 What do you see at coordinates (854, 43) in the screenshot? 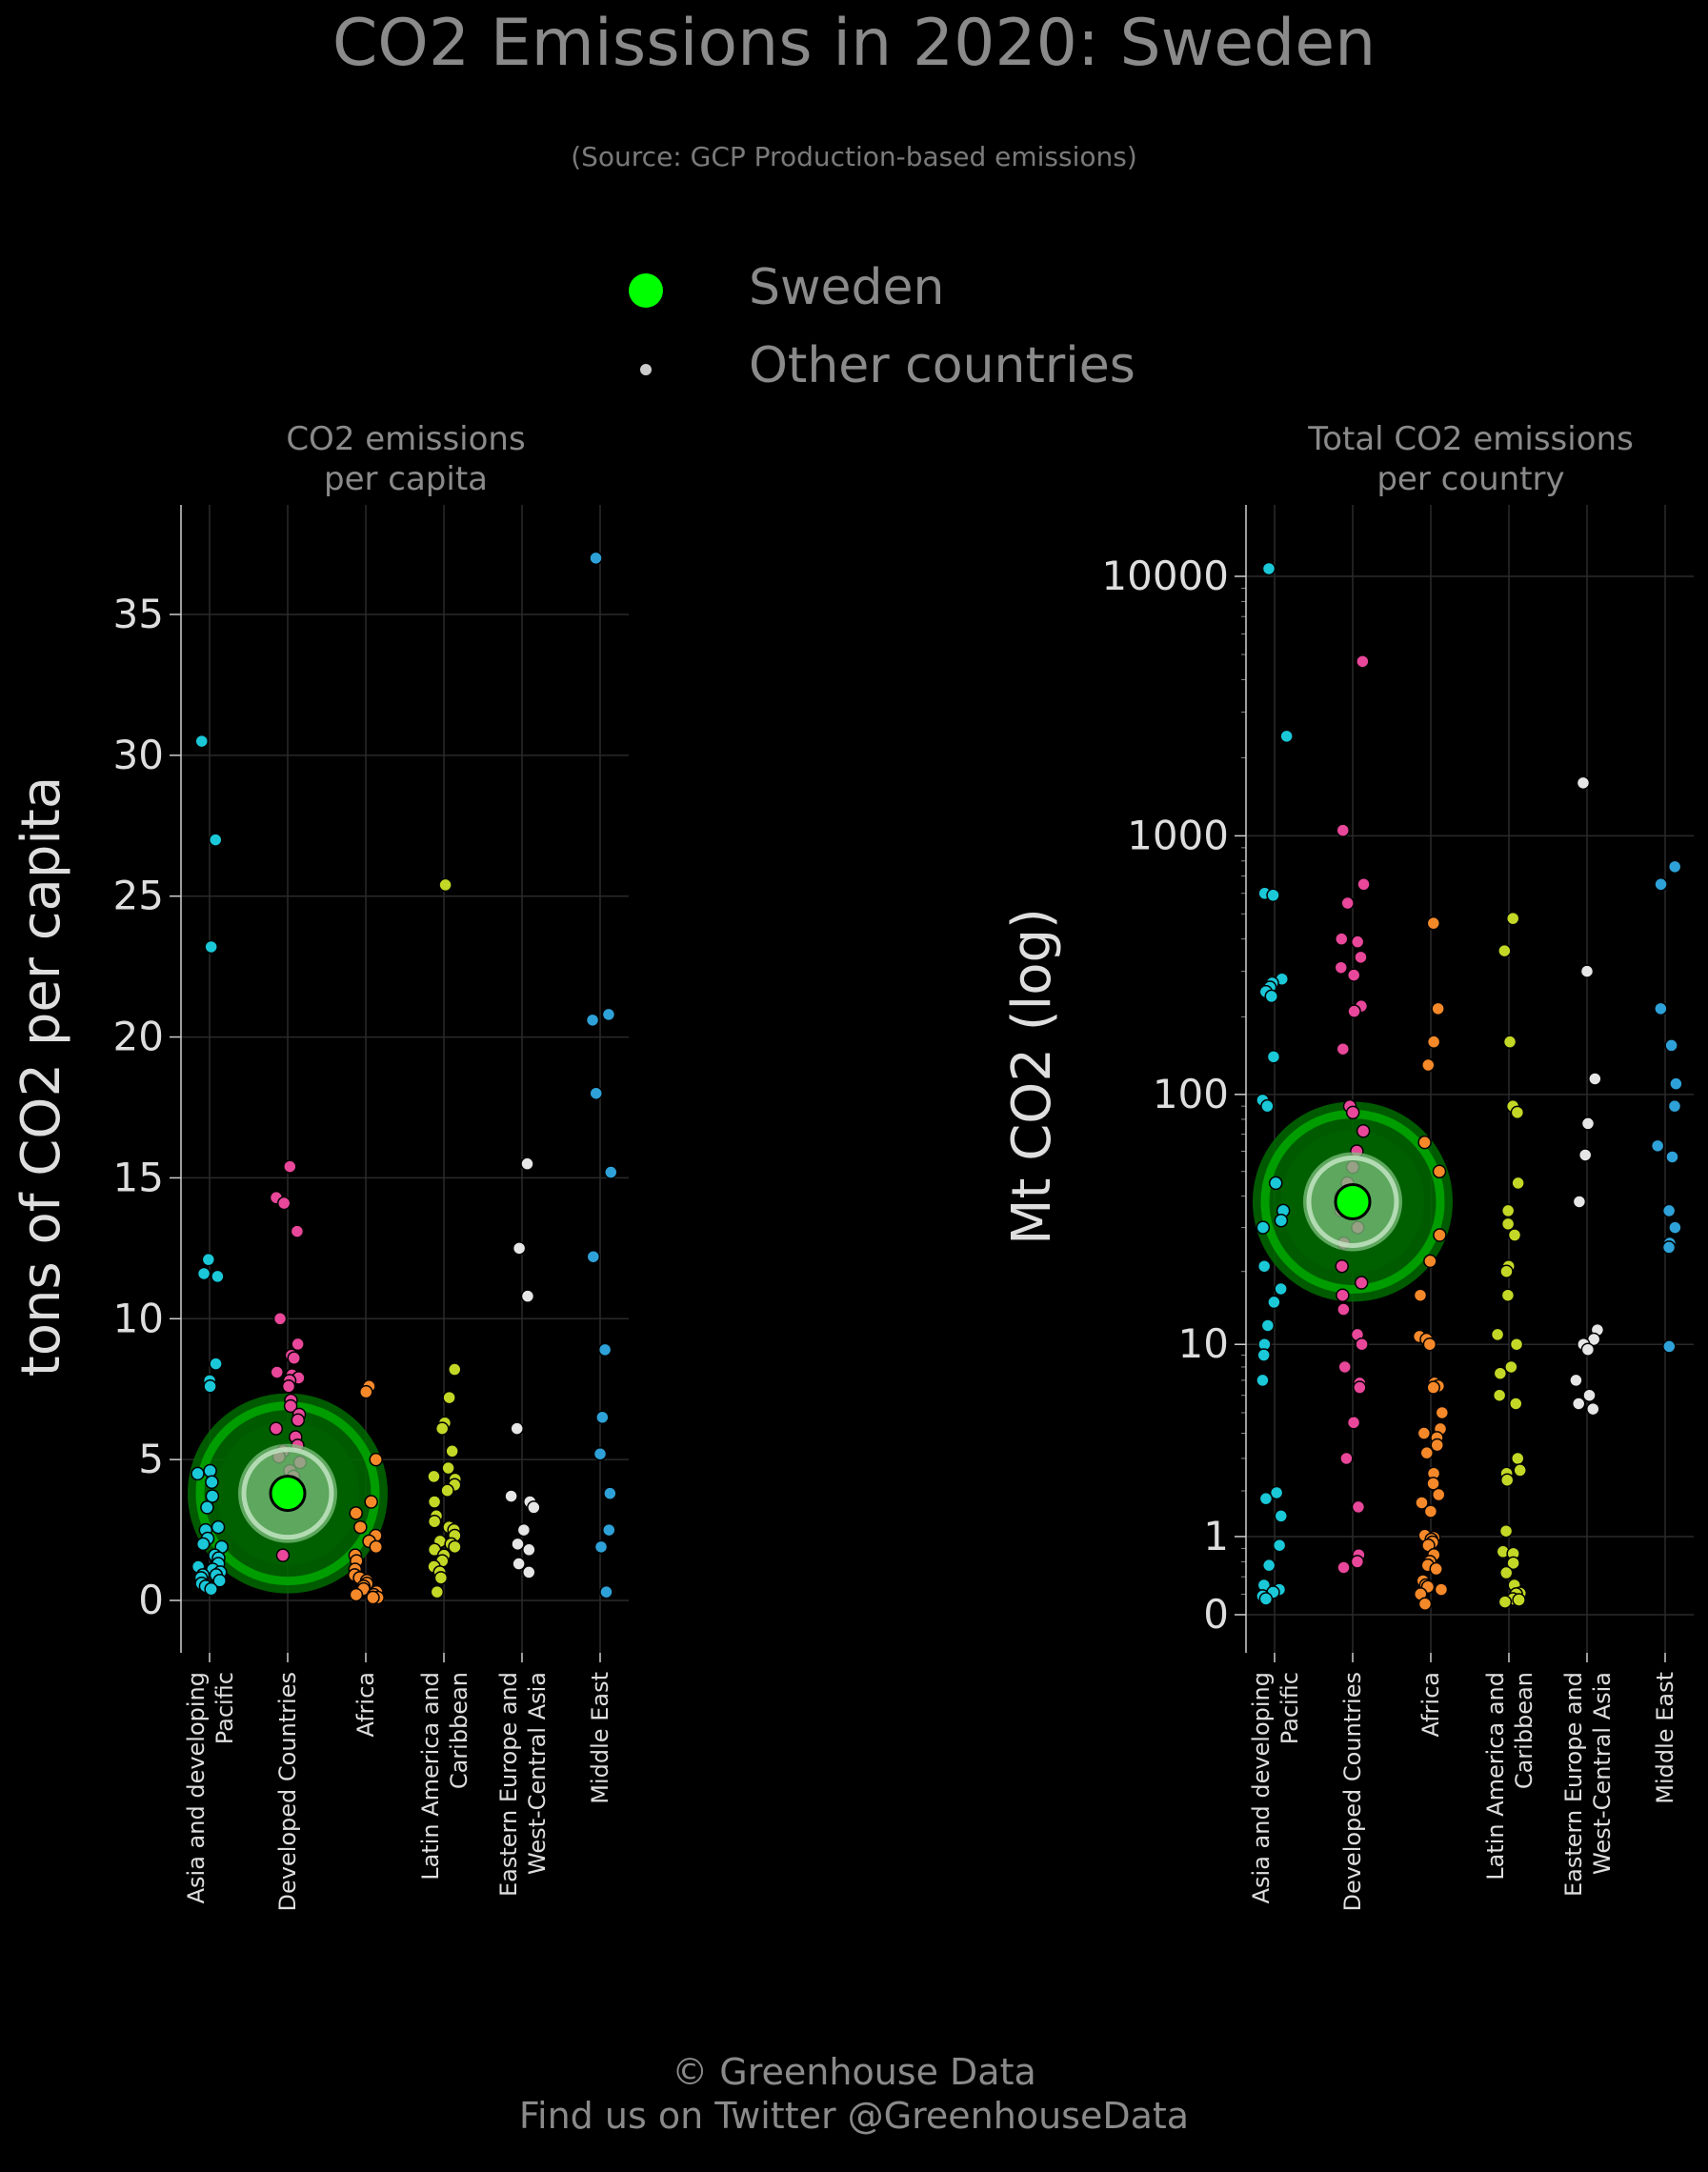
I see `chart-title: CO2 Emissions in 2020: Sweden` at bounding box center [854, 43].